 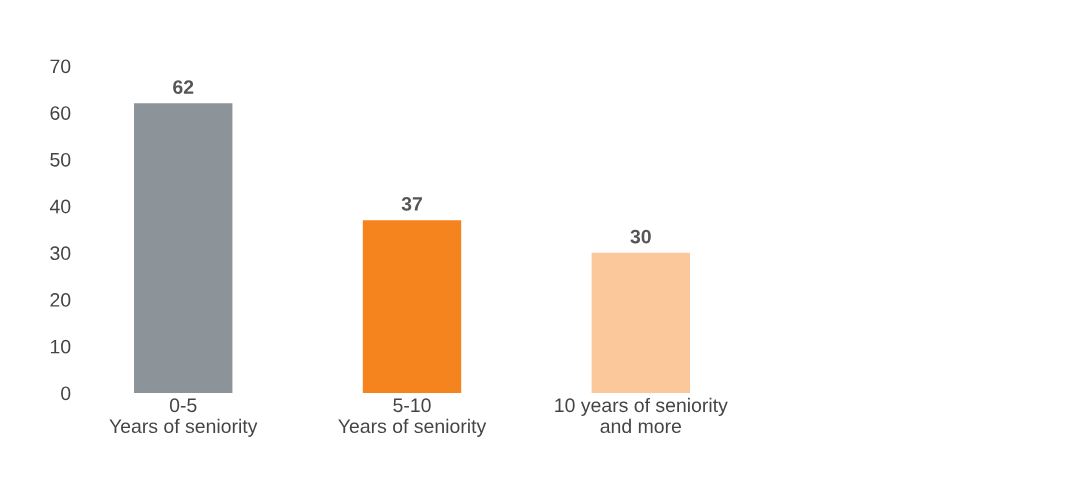 What do you see at coordinates (641, 415) in the screenshot?
I see `x-tick-label: 10 years of seniority and more` at bounding box center [641, 415].